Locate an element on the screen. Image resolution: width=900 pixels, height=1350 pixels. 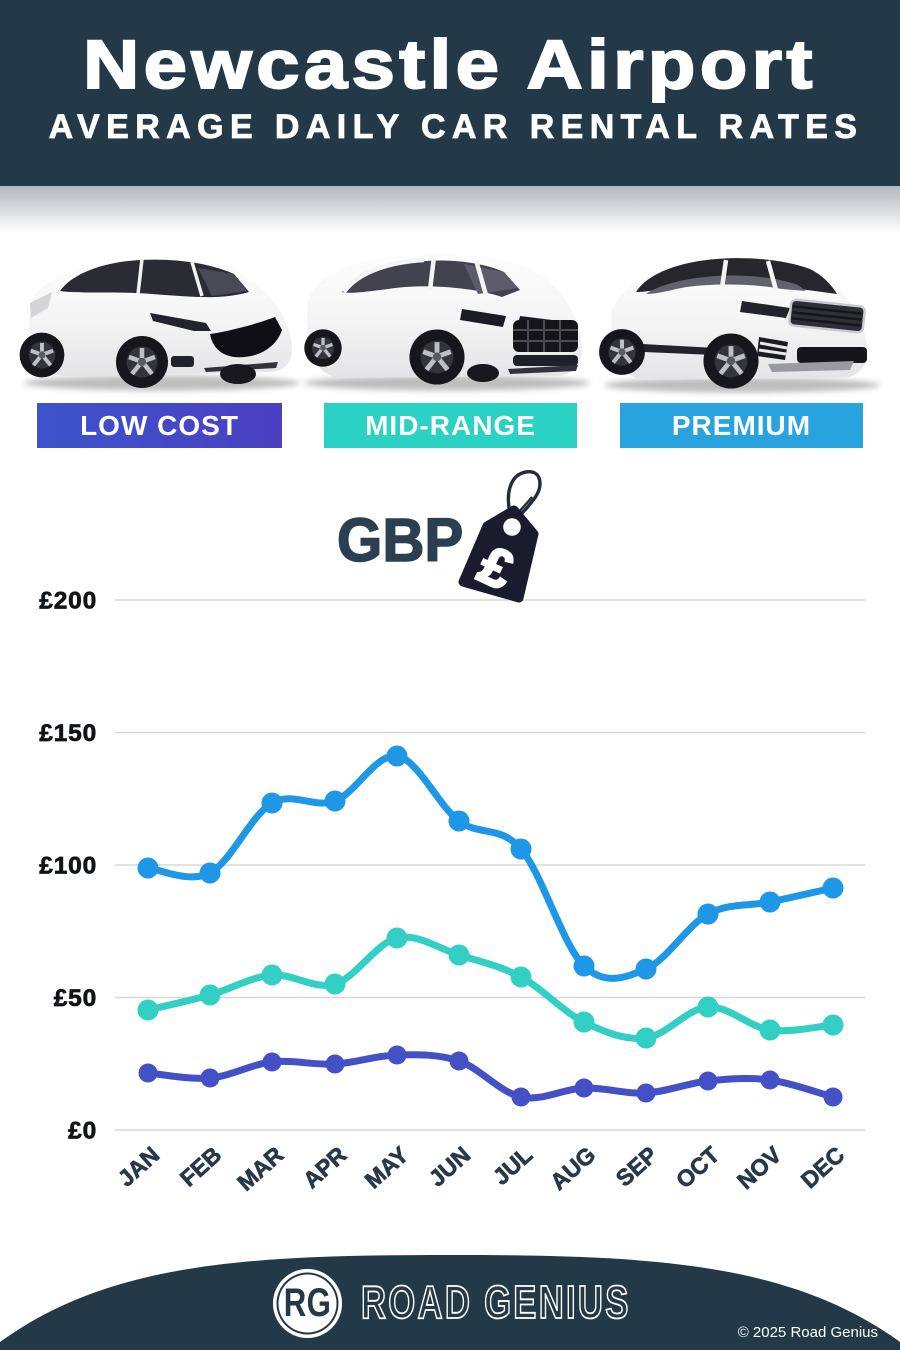
svg-text: £100 is located at coordinates (68, 866).